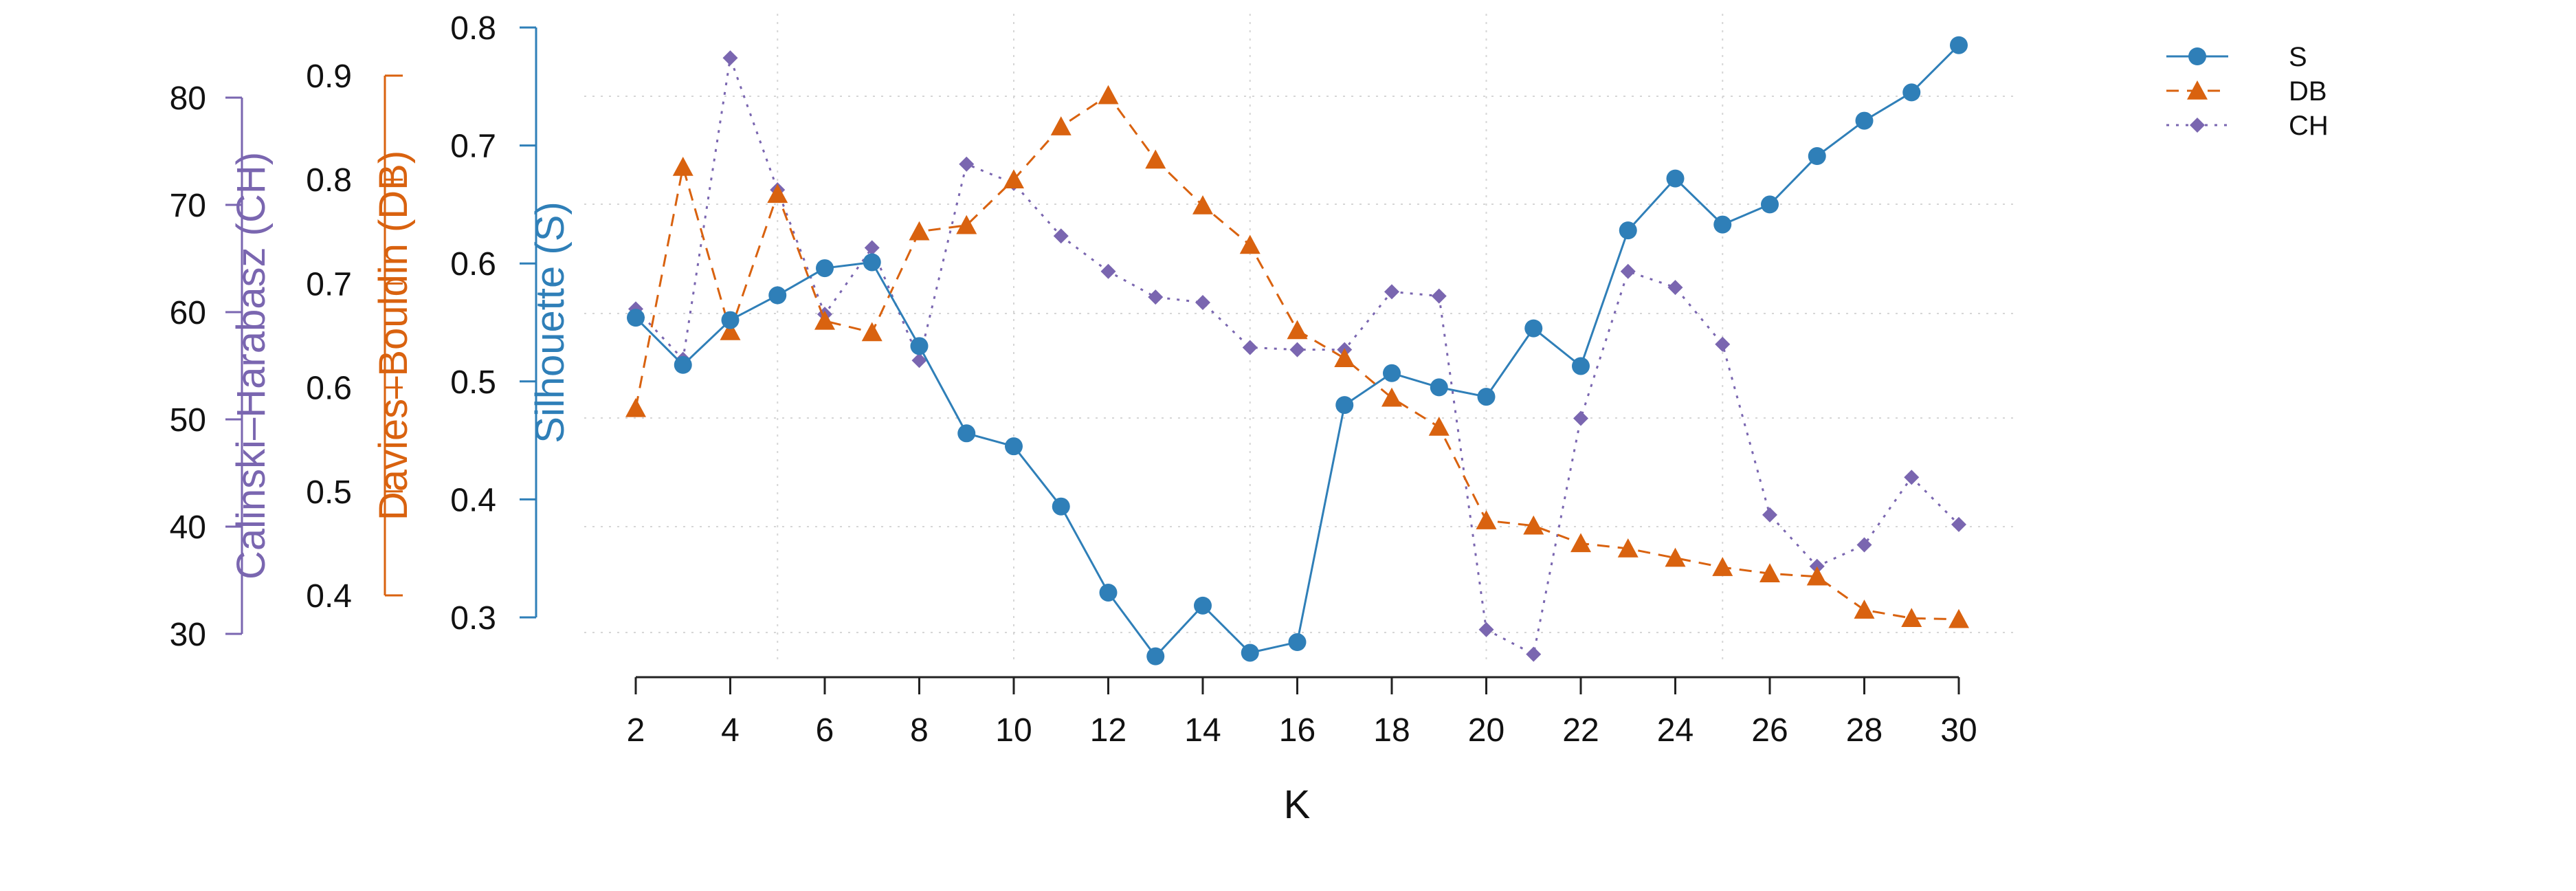  What do you see at coordinates (2197, 90) in the screenshot?
I see `legend-marker-db` at bounding box center [2197, 90].